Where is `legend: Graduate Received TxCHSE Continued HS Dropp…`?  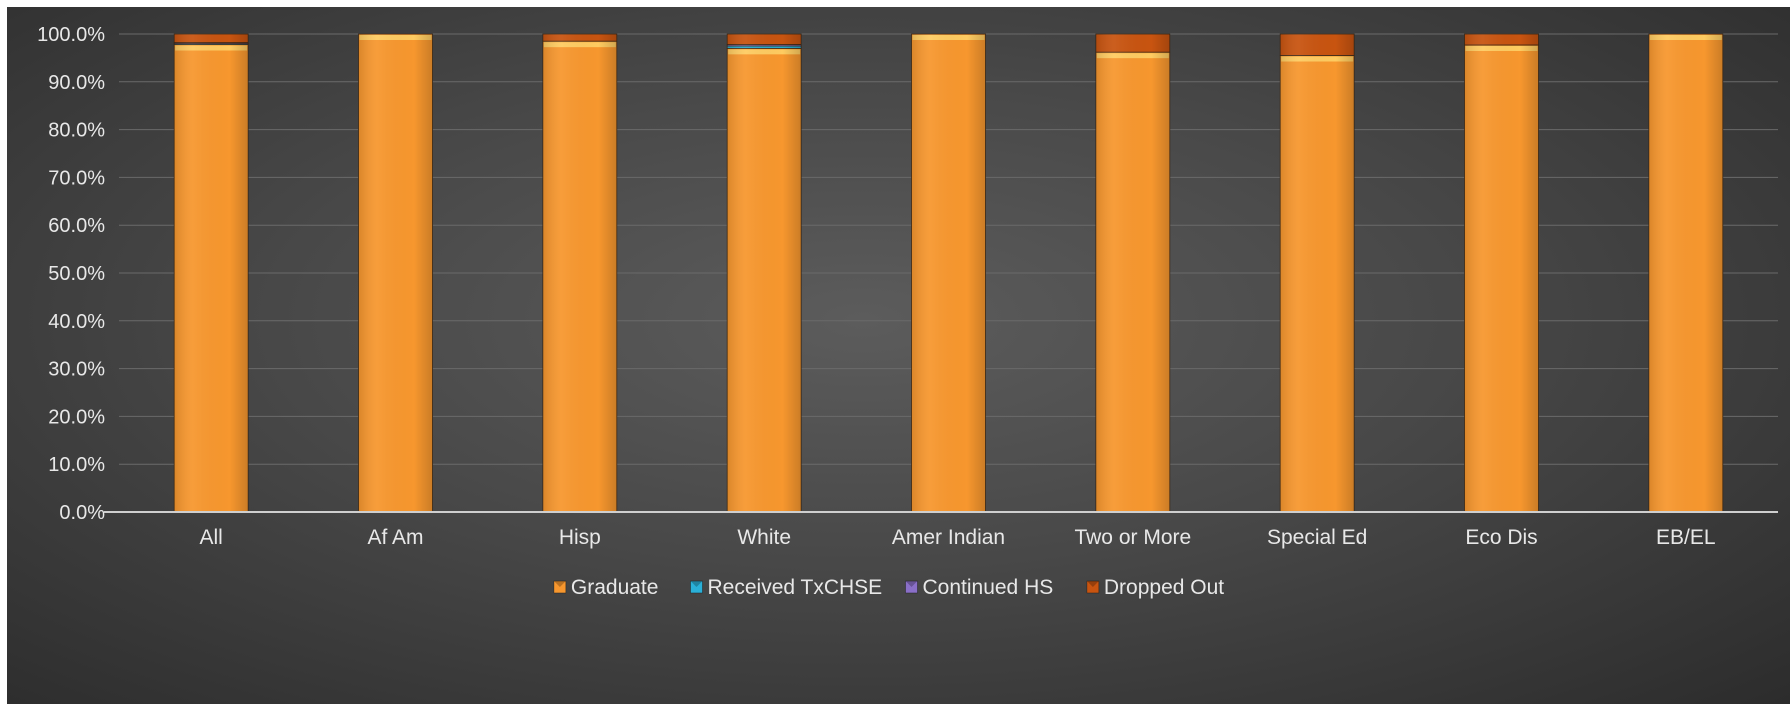 legend: Graduate Received TxCHSE Continued HS Dropp… is located at coordinates (888, 587).